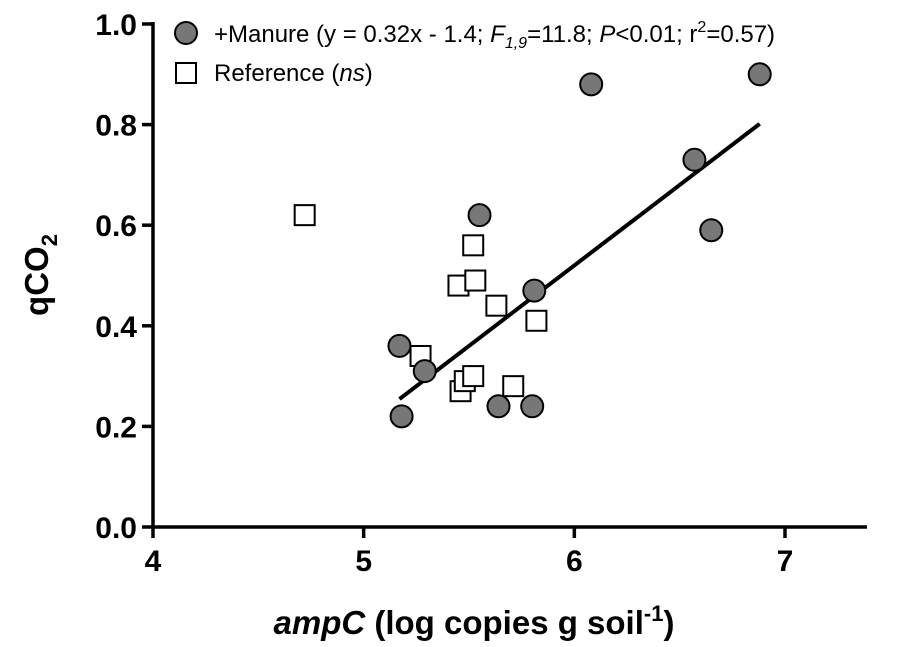 This screenshot has height=647, width=901. What do you see at coordinates (153, 561) in the screenshot?
I see `x-tick-label: 4` at bounding box center [153, 561].